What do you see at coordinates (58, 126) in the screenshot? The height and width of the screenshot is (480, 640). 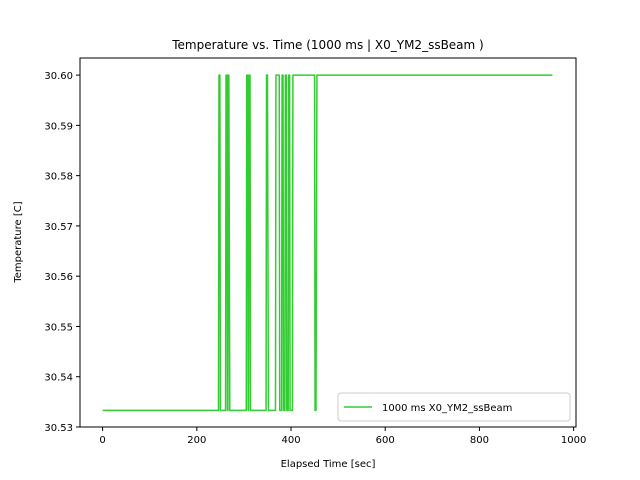 I see `y-tick-label: 30.59` at bounding box center [58, 126].